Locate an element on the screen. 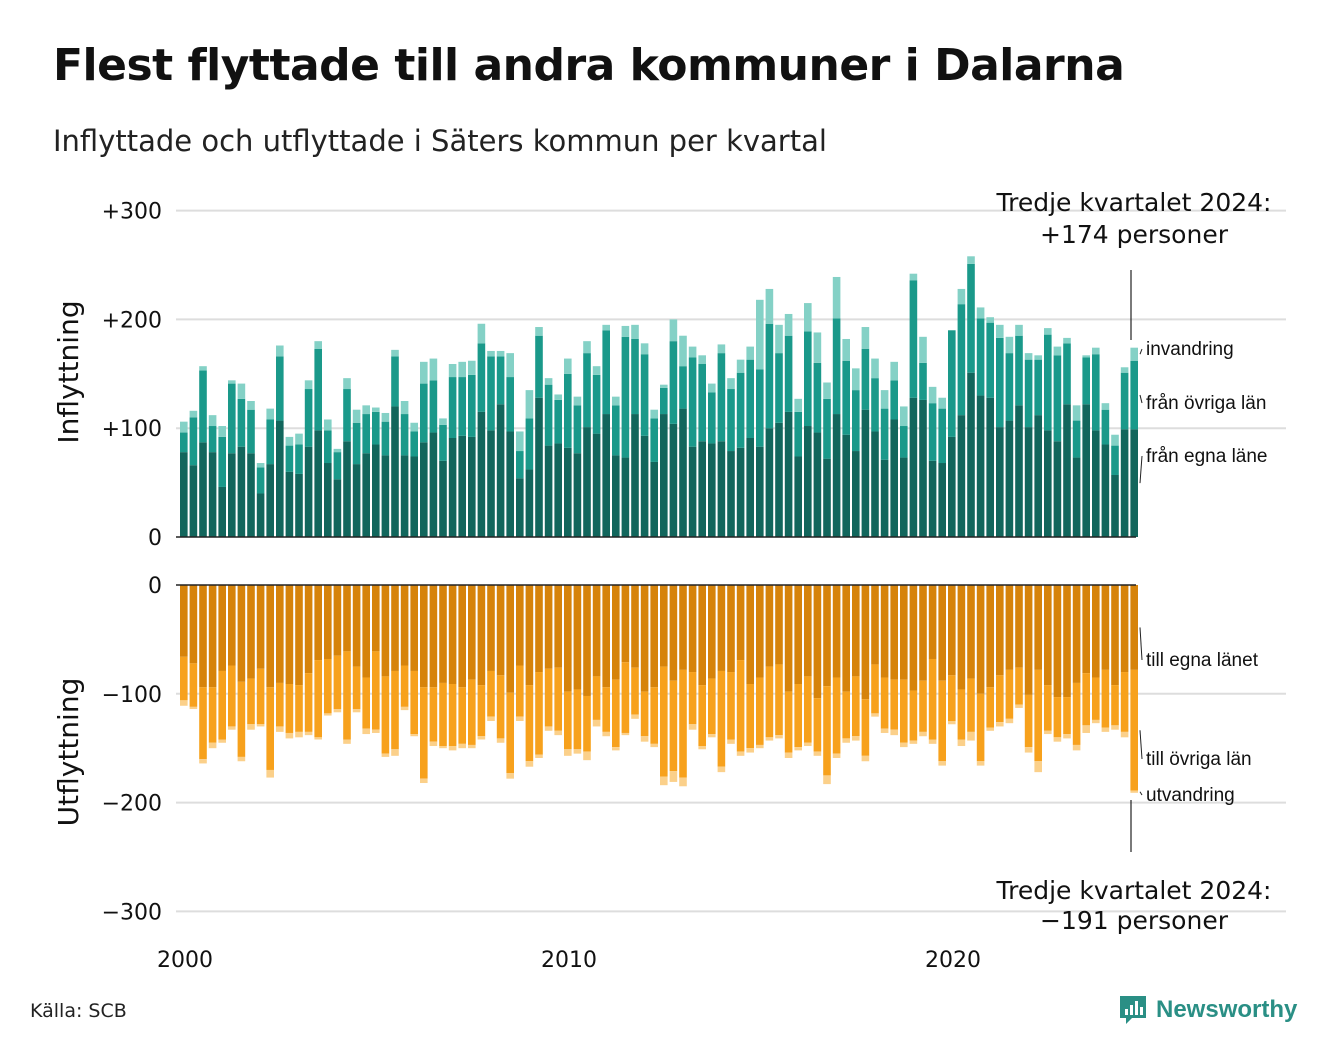 The width and height of the screenshot is (1340, 1060). x-tick-label: 2010 is located at coordinates (569, 960).